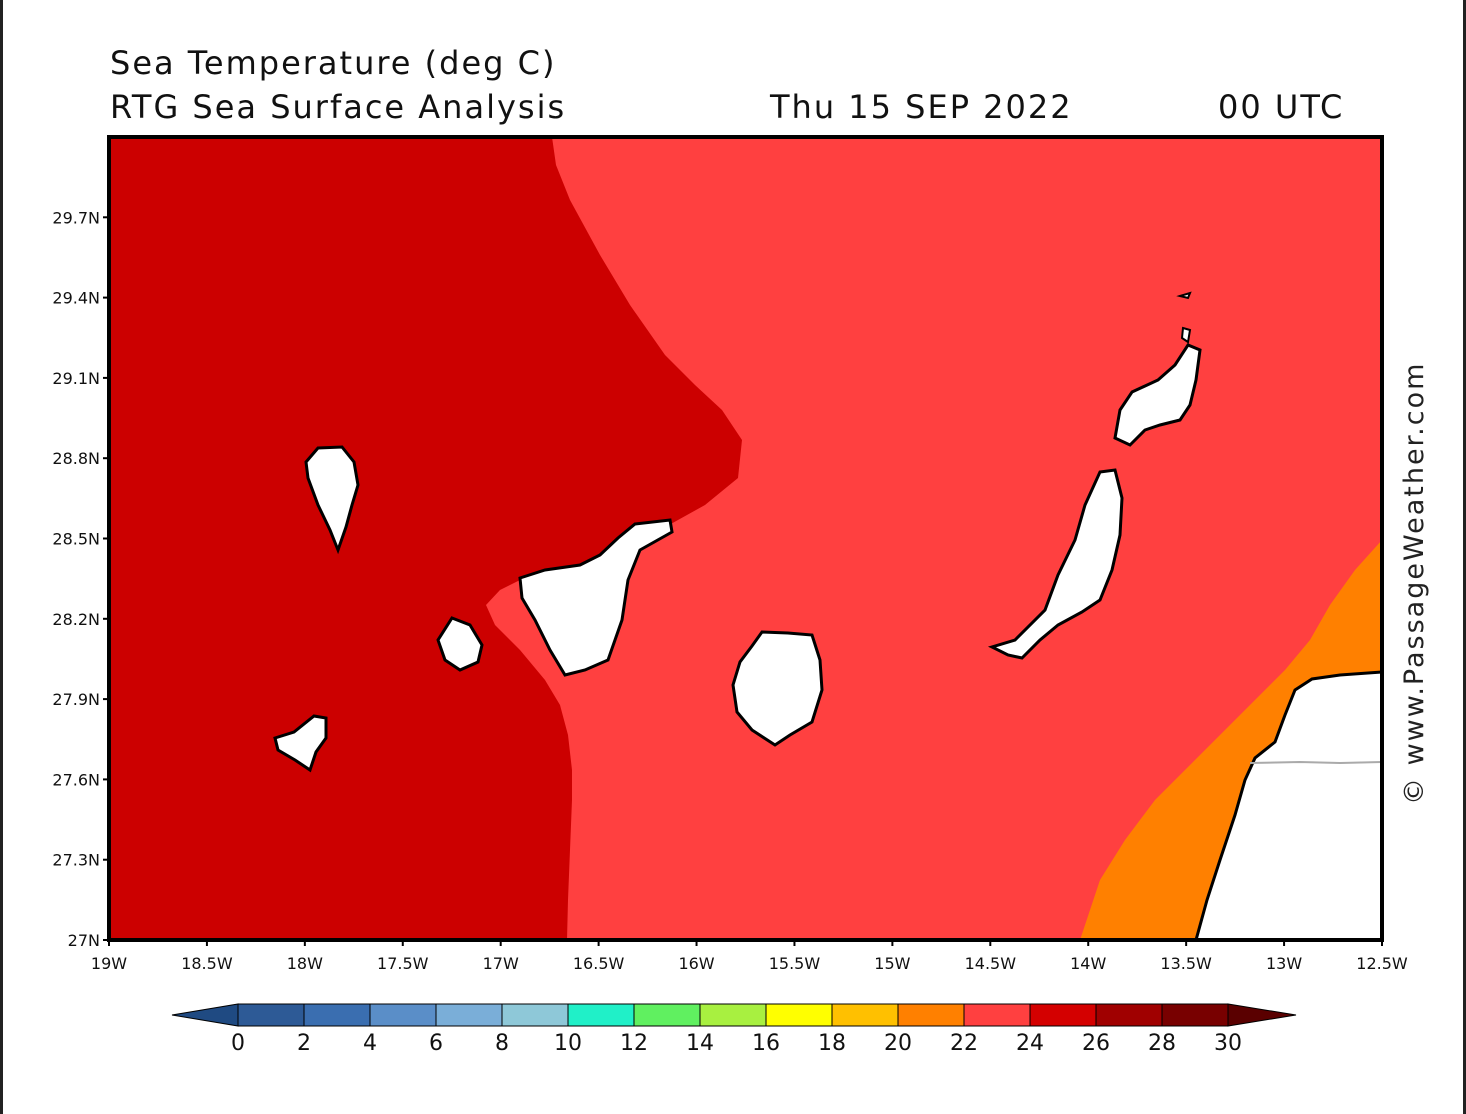  I want to click on colorbar-label: 12, so click(634, 1043).